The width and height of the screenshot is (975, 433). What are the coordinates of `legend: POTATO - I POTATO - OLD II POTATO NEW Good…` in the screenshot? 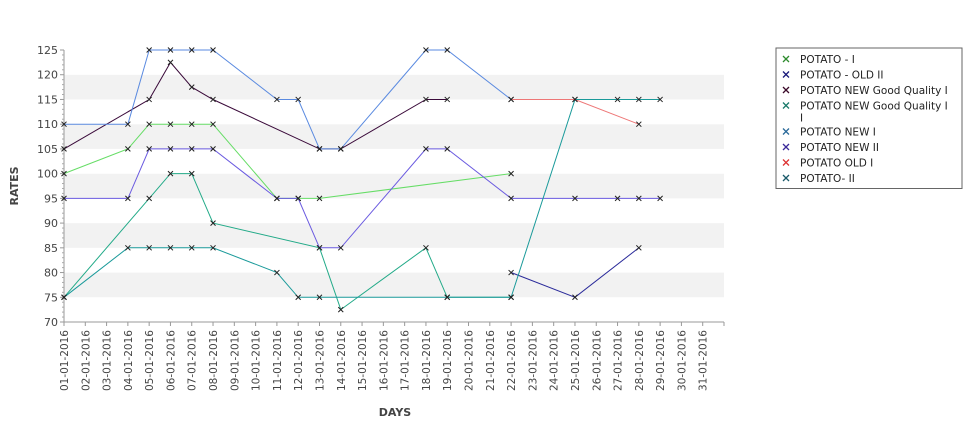 It's located at (869, 118).